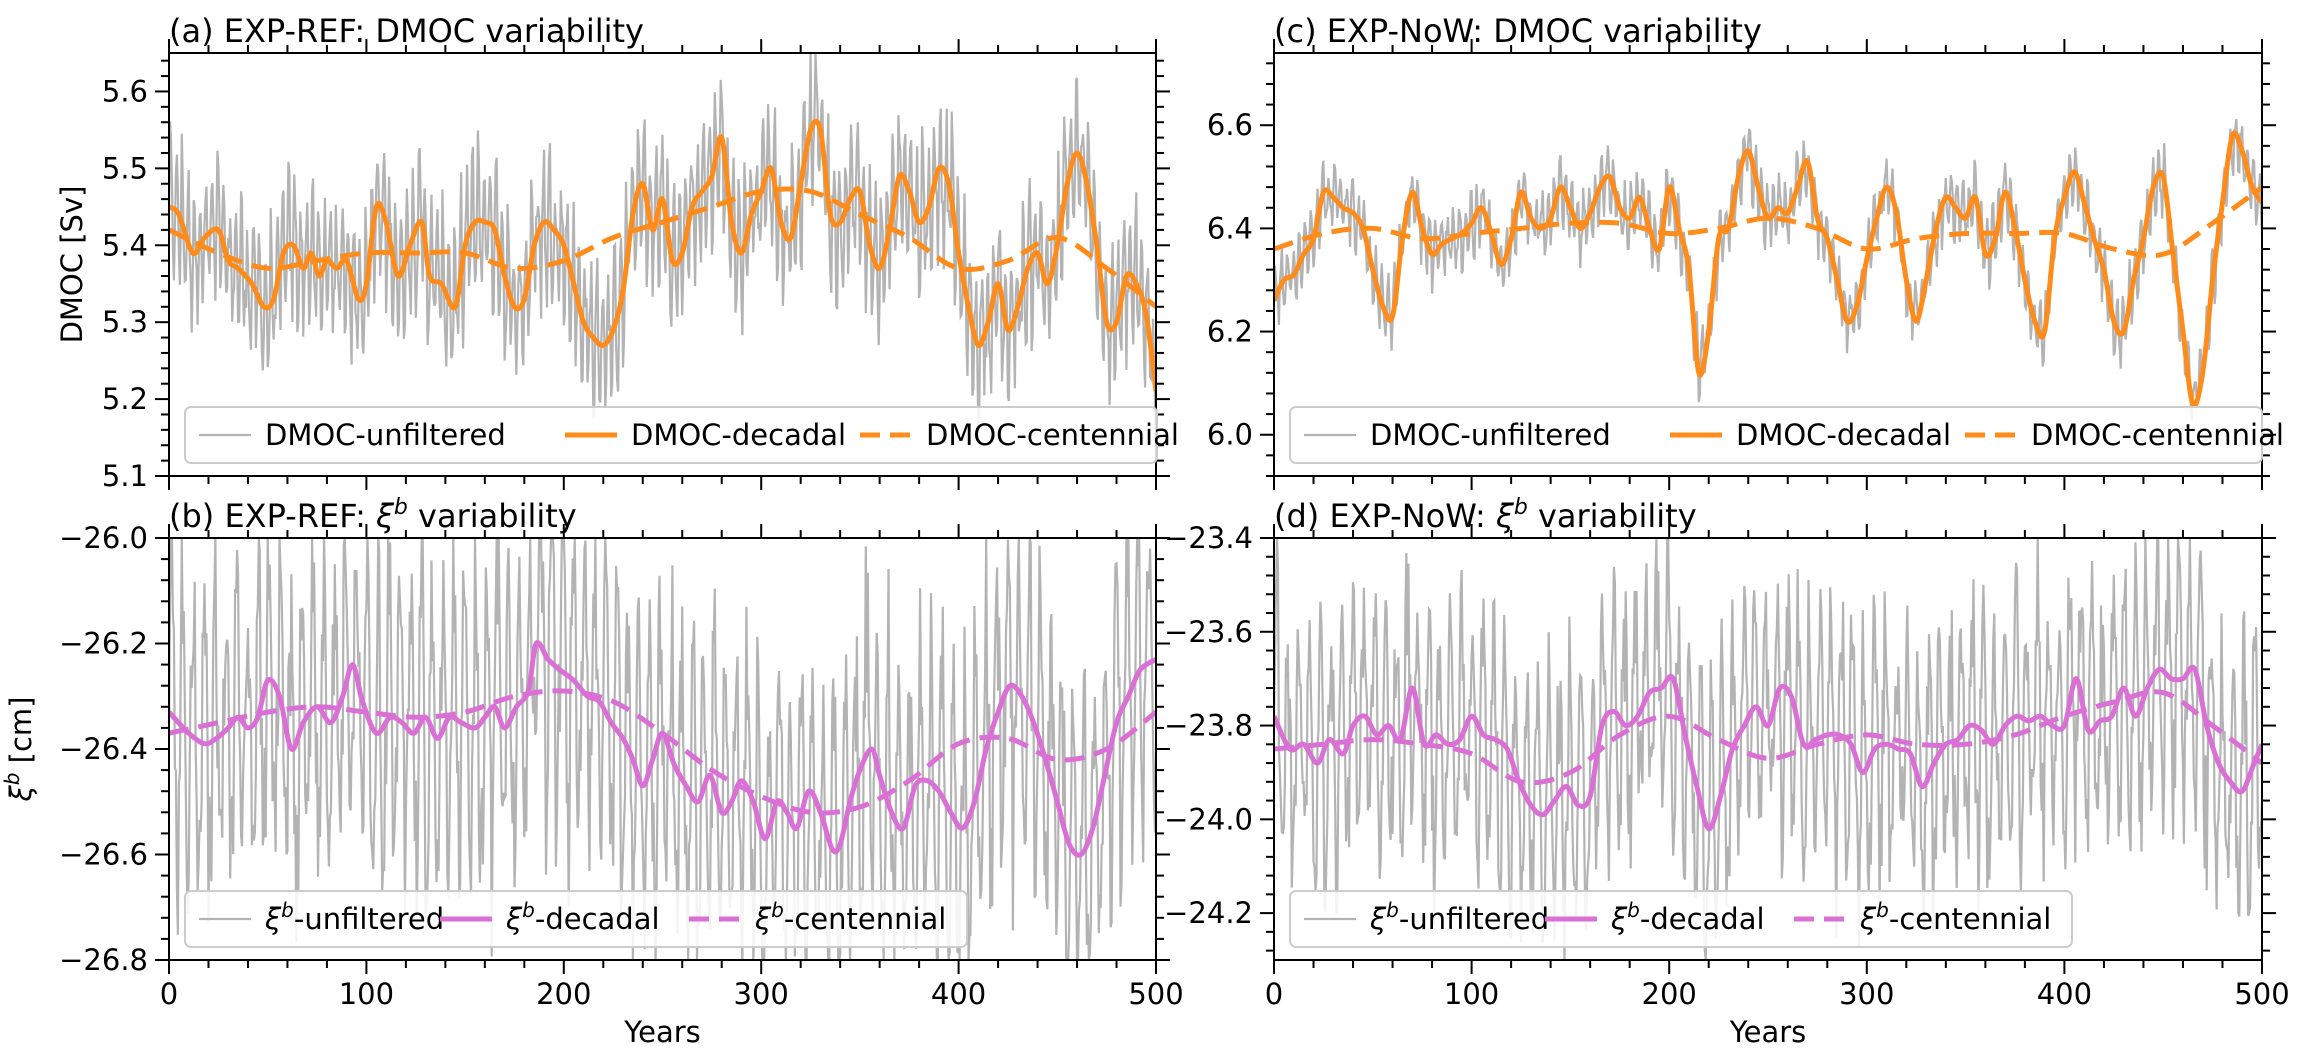 The height and width of the screenshot is (1056, 2303). What do you see at coordinates (12, 779) in the screenshot?
I see `y-axis-label-sup: b` at bounding box center [12, 779].